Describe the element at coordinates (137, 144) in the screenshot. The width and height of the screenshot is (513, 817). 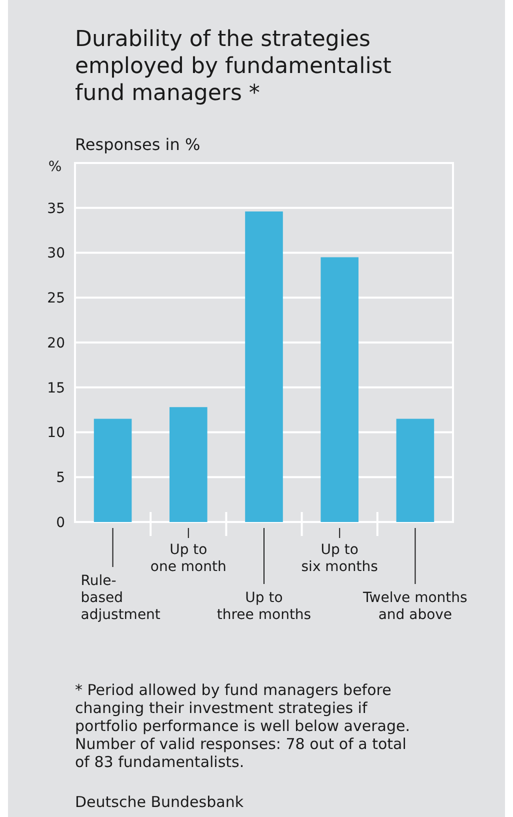
I see `chart-subtitle: Responses in %` at that location.